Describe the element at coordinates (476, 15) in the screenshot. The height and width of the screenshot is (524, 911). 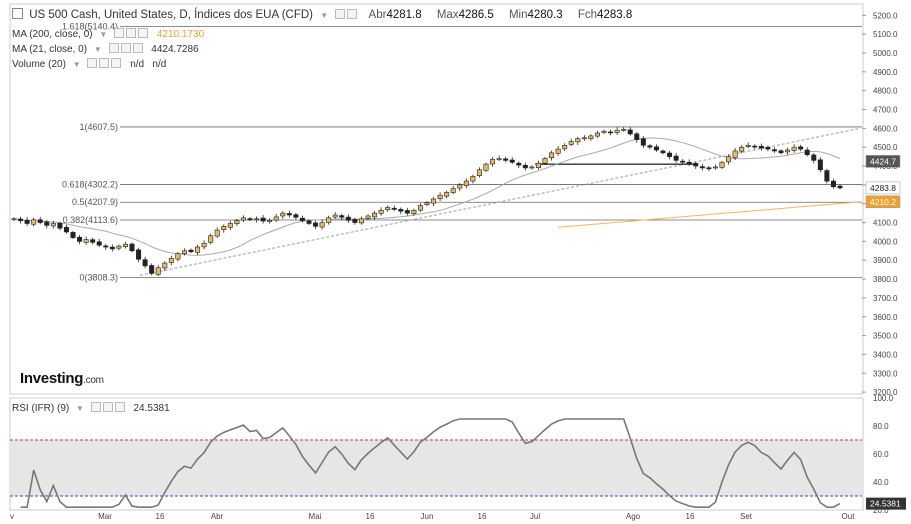
I see `high-value: 4286.5` at that location.